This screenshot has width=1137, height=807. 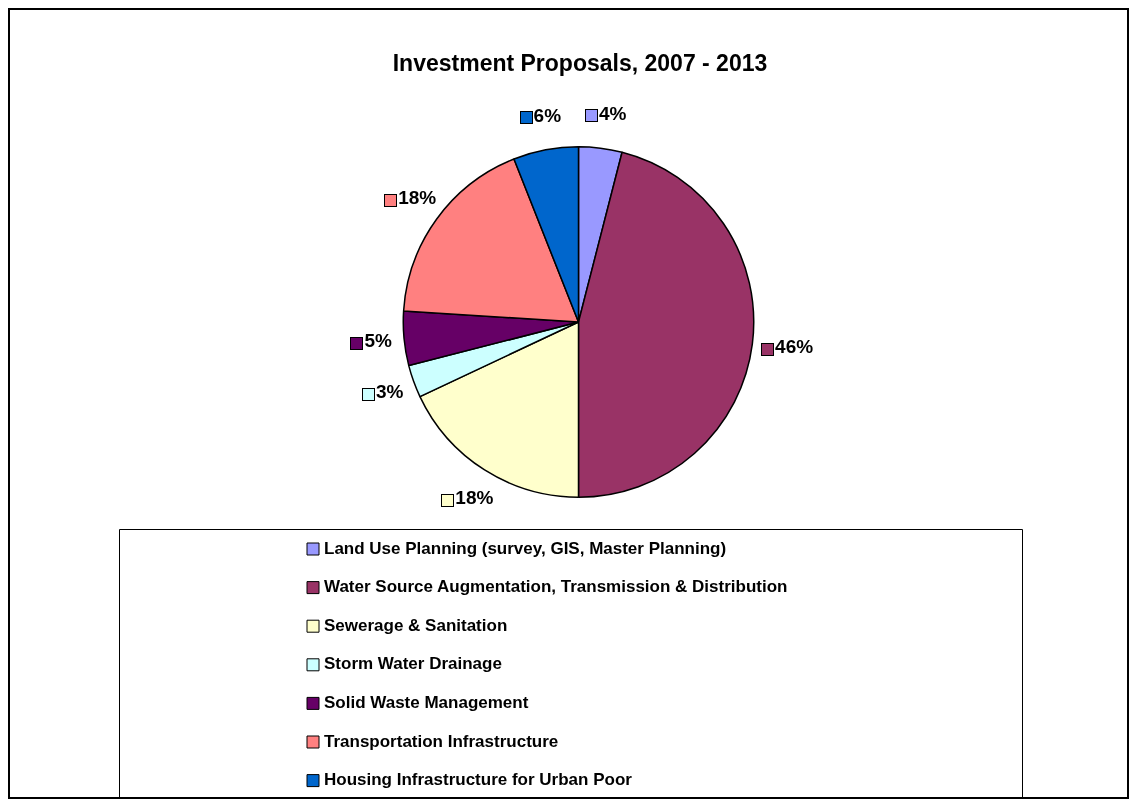 What do you see at coordinates (441, 741) in the screenshot?
I see `legend-label: Transportation Infrastructure` at bounding box center [441, 741].